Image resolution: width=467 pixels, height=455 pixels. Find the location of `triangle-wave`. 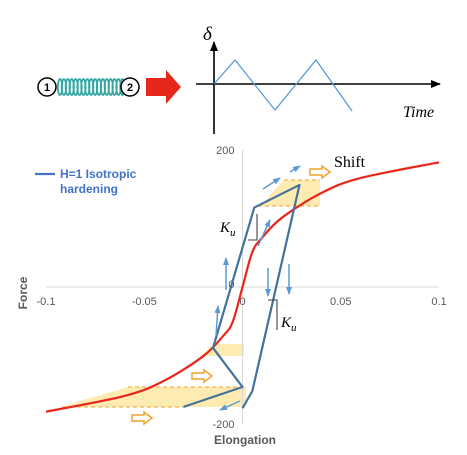

triangle-wave is located at coordinates (283, 85).